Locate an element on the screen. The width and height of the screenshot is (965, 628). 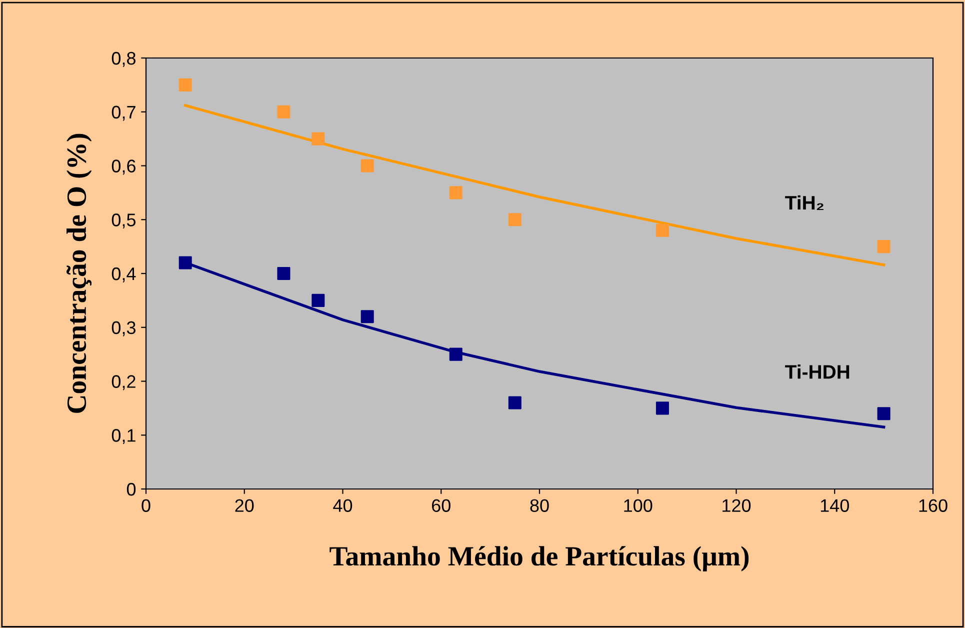
y-tick-label: 0,8 is located at coordinates (124, 59).